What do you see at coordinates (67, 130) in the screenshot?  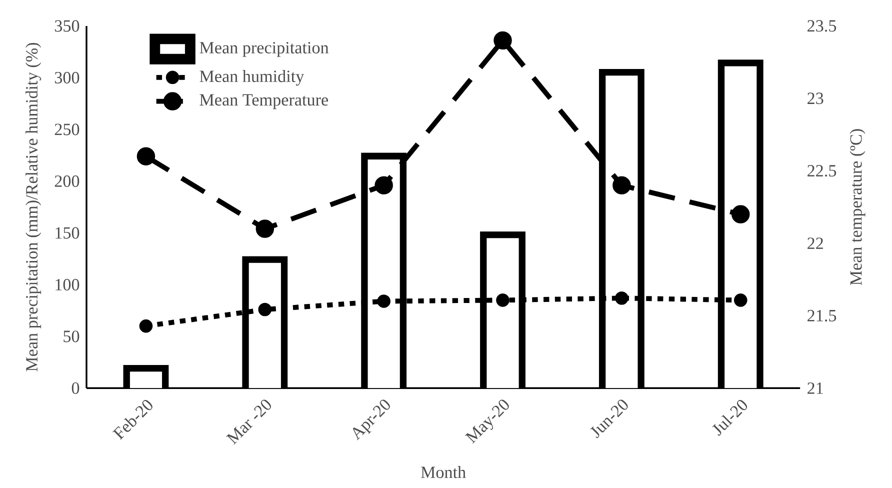 I see `y-tick-label: 250` at bounding box center [67, 130].